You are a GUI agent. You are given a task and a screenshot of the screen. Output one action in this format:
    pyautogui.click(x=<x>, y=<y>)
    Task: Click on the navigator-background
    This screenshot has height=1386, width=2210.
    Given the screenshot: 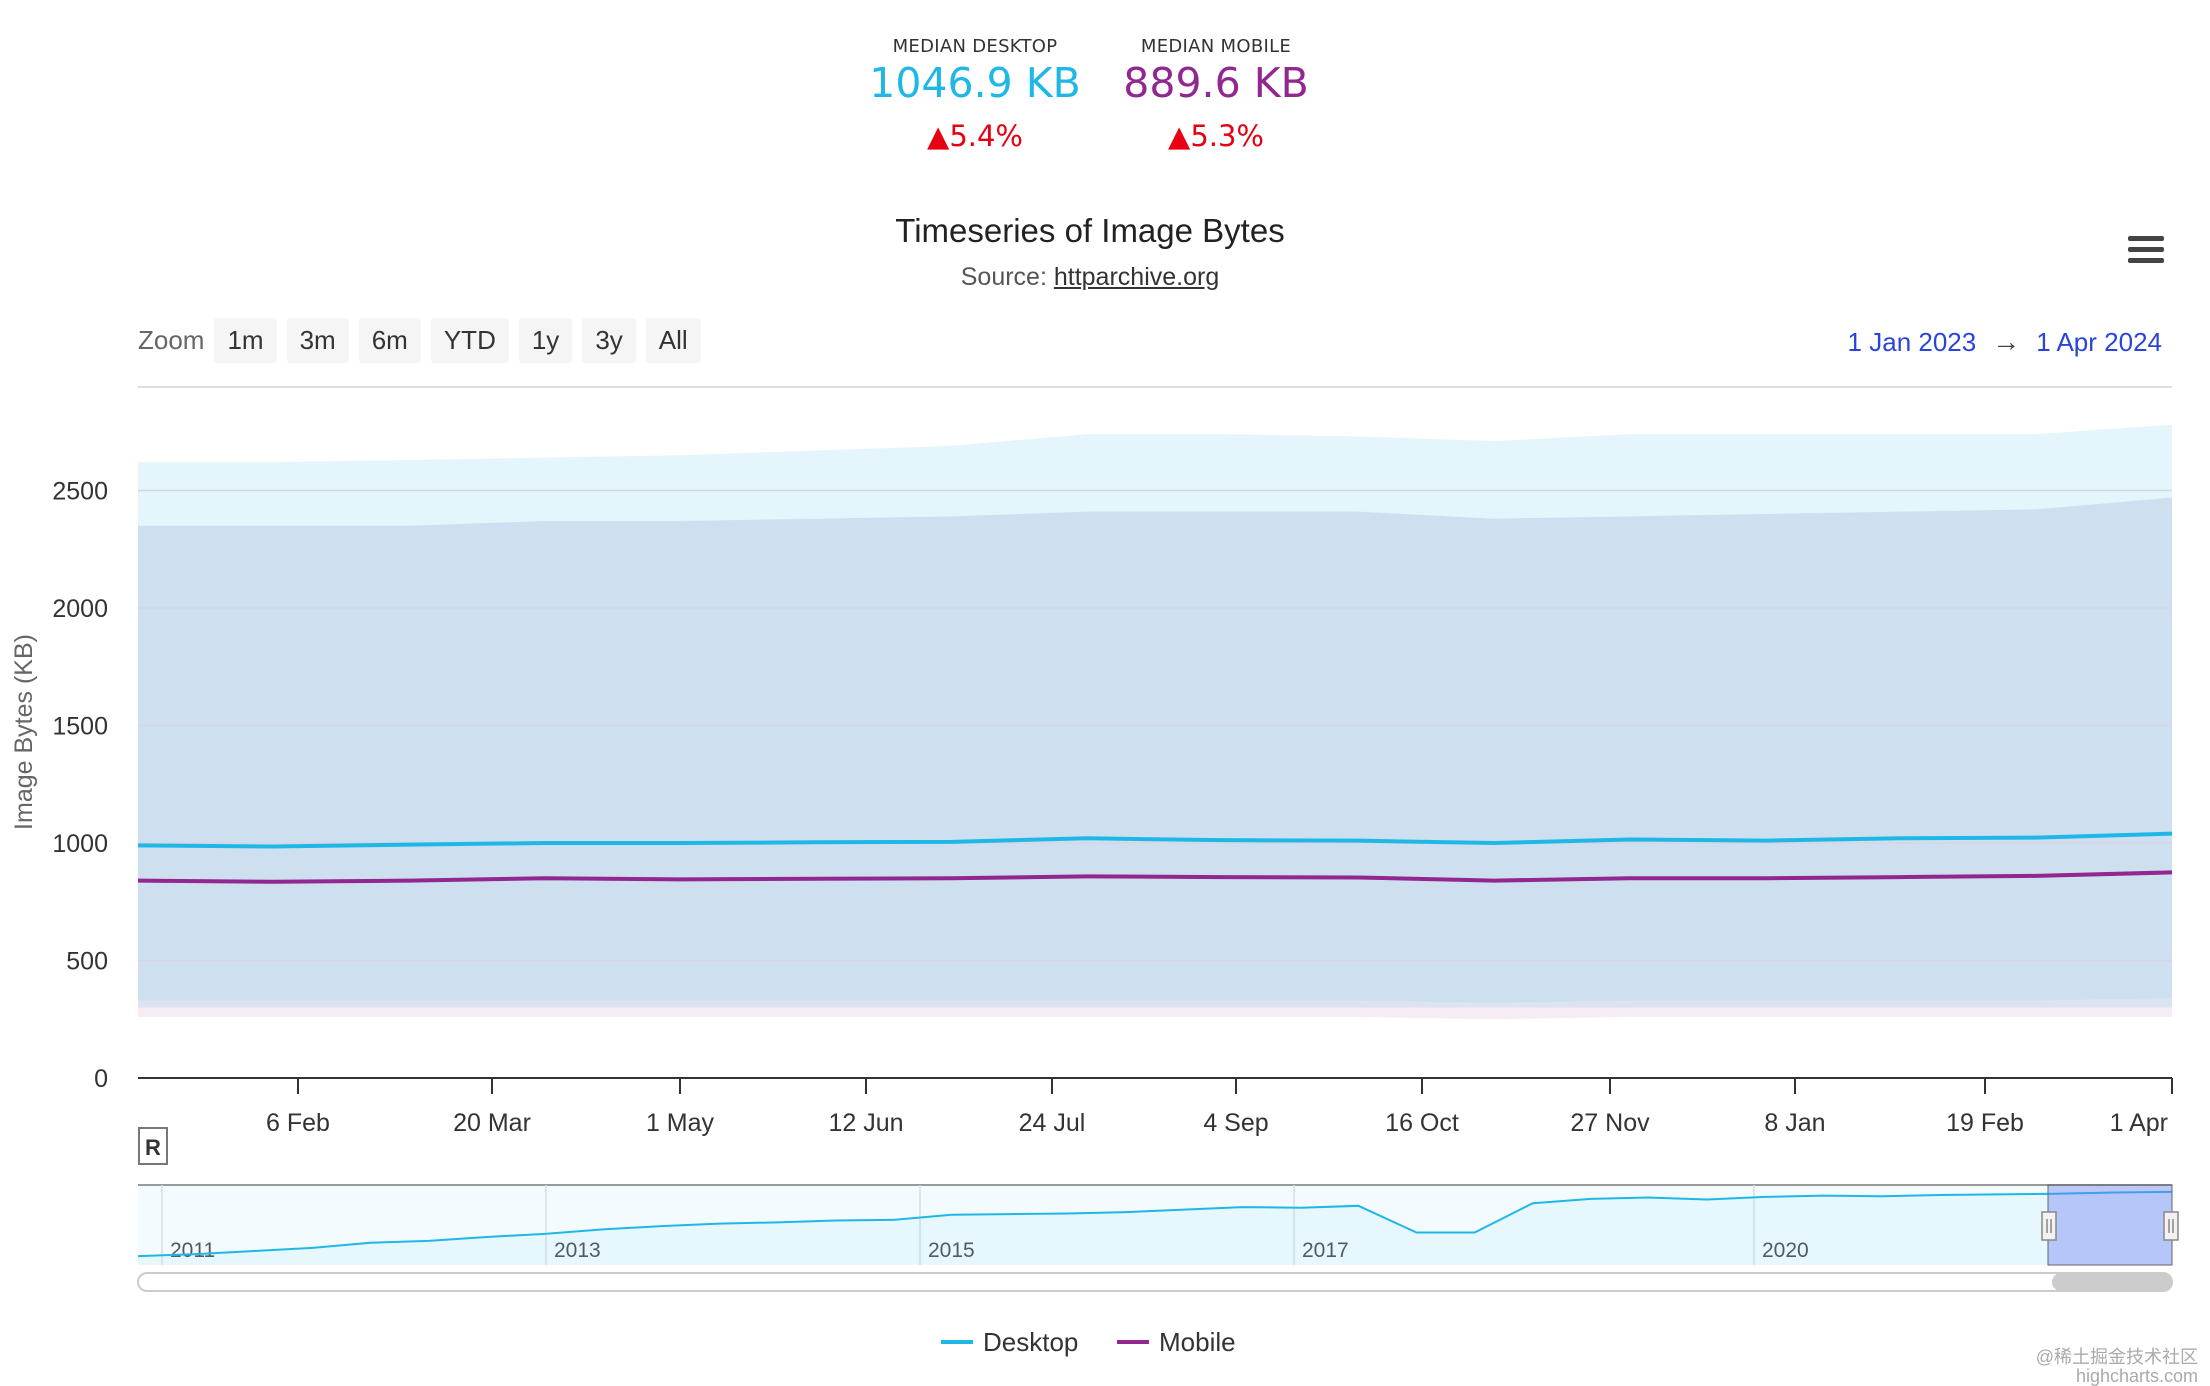 What is the action you would take?
    pyautogui.click(x=1155, y=1225)
    